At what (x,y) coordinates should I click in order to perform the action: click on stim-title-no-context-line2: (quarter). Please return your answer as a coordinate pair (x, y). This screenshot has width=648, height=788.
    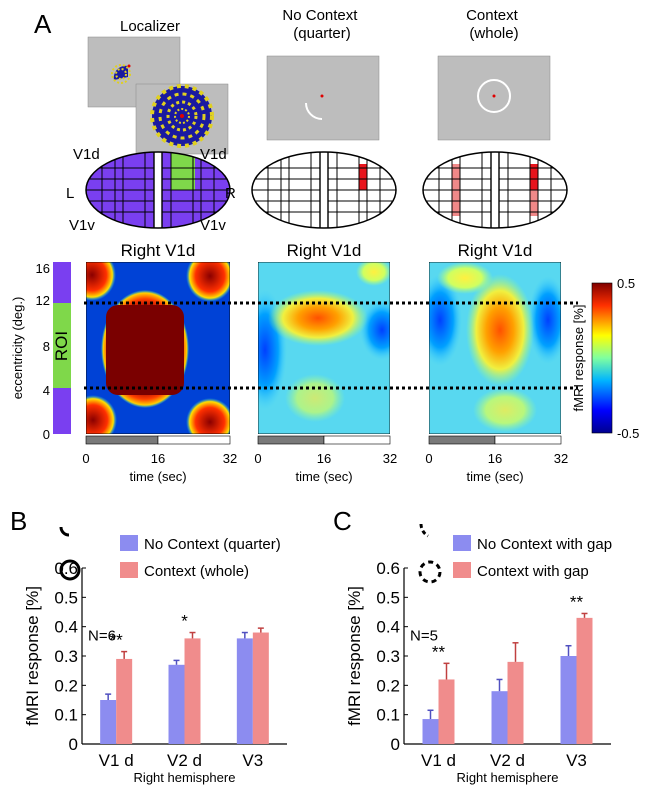
    Looking at the image, I should click on (322, 33).